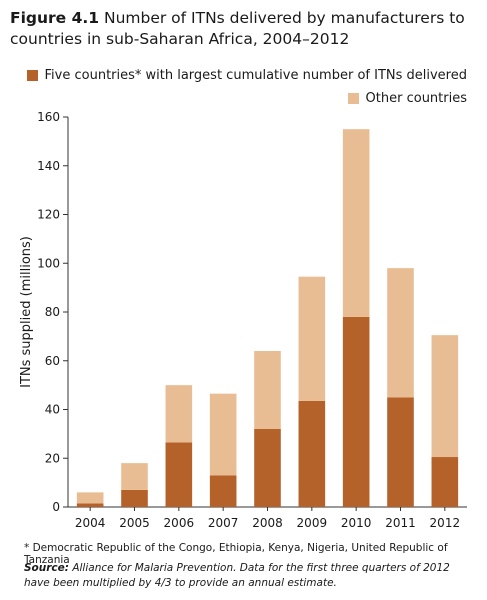  Describe the element at coordinates (312, 523) in the screenshot. I see `x-tick-label: 2009` at that location.